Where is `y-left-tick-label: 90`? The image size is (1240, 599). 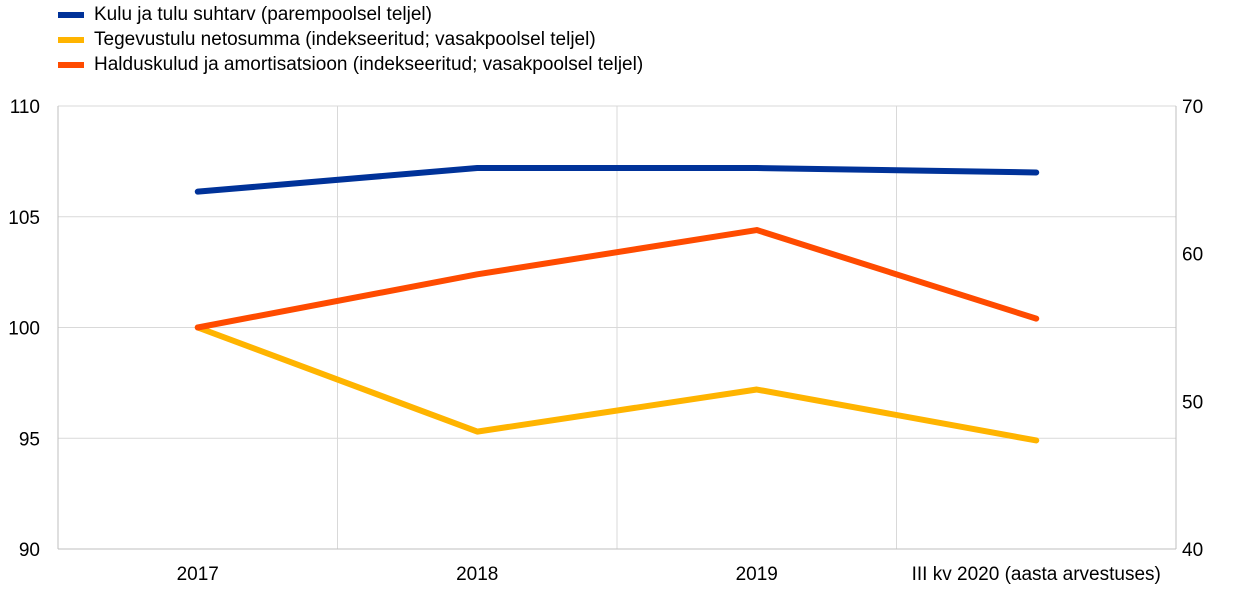
y-left-tick-label: 90 is located at coordinates (29, 550).